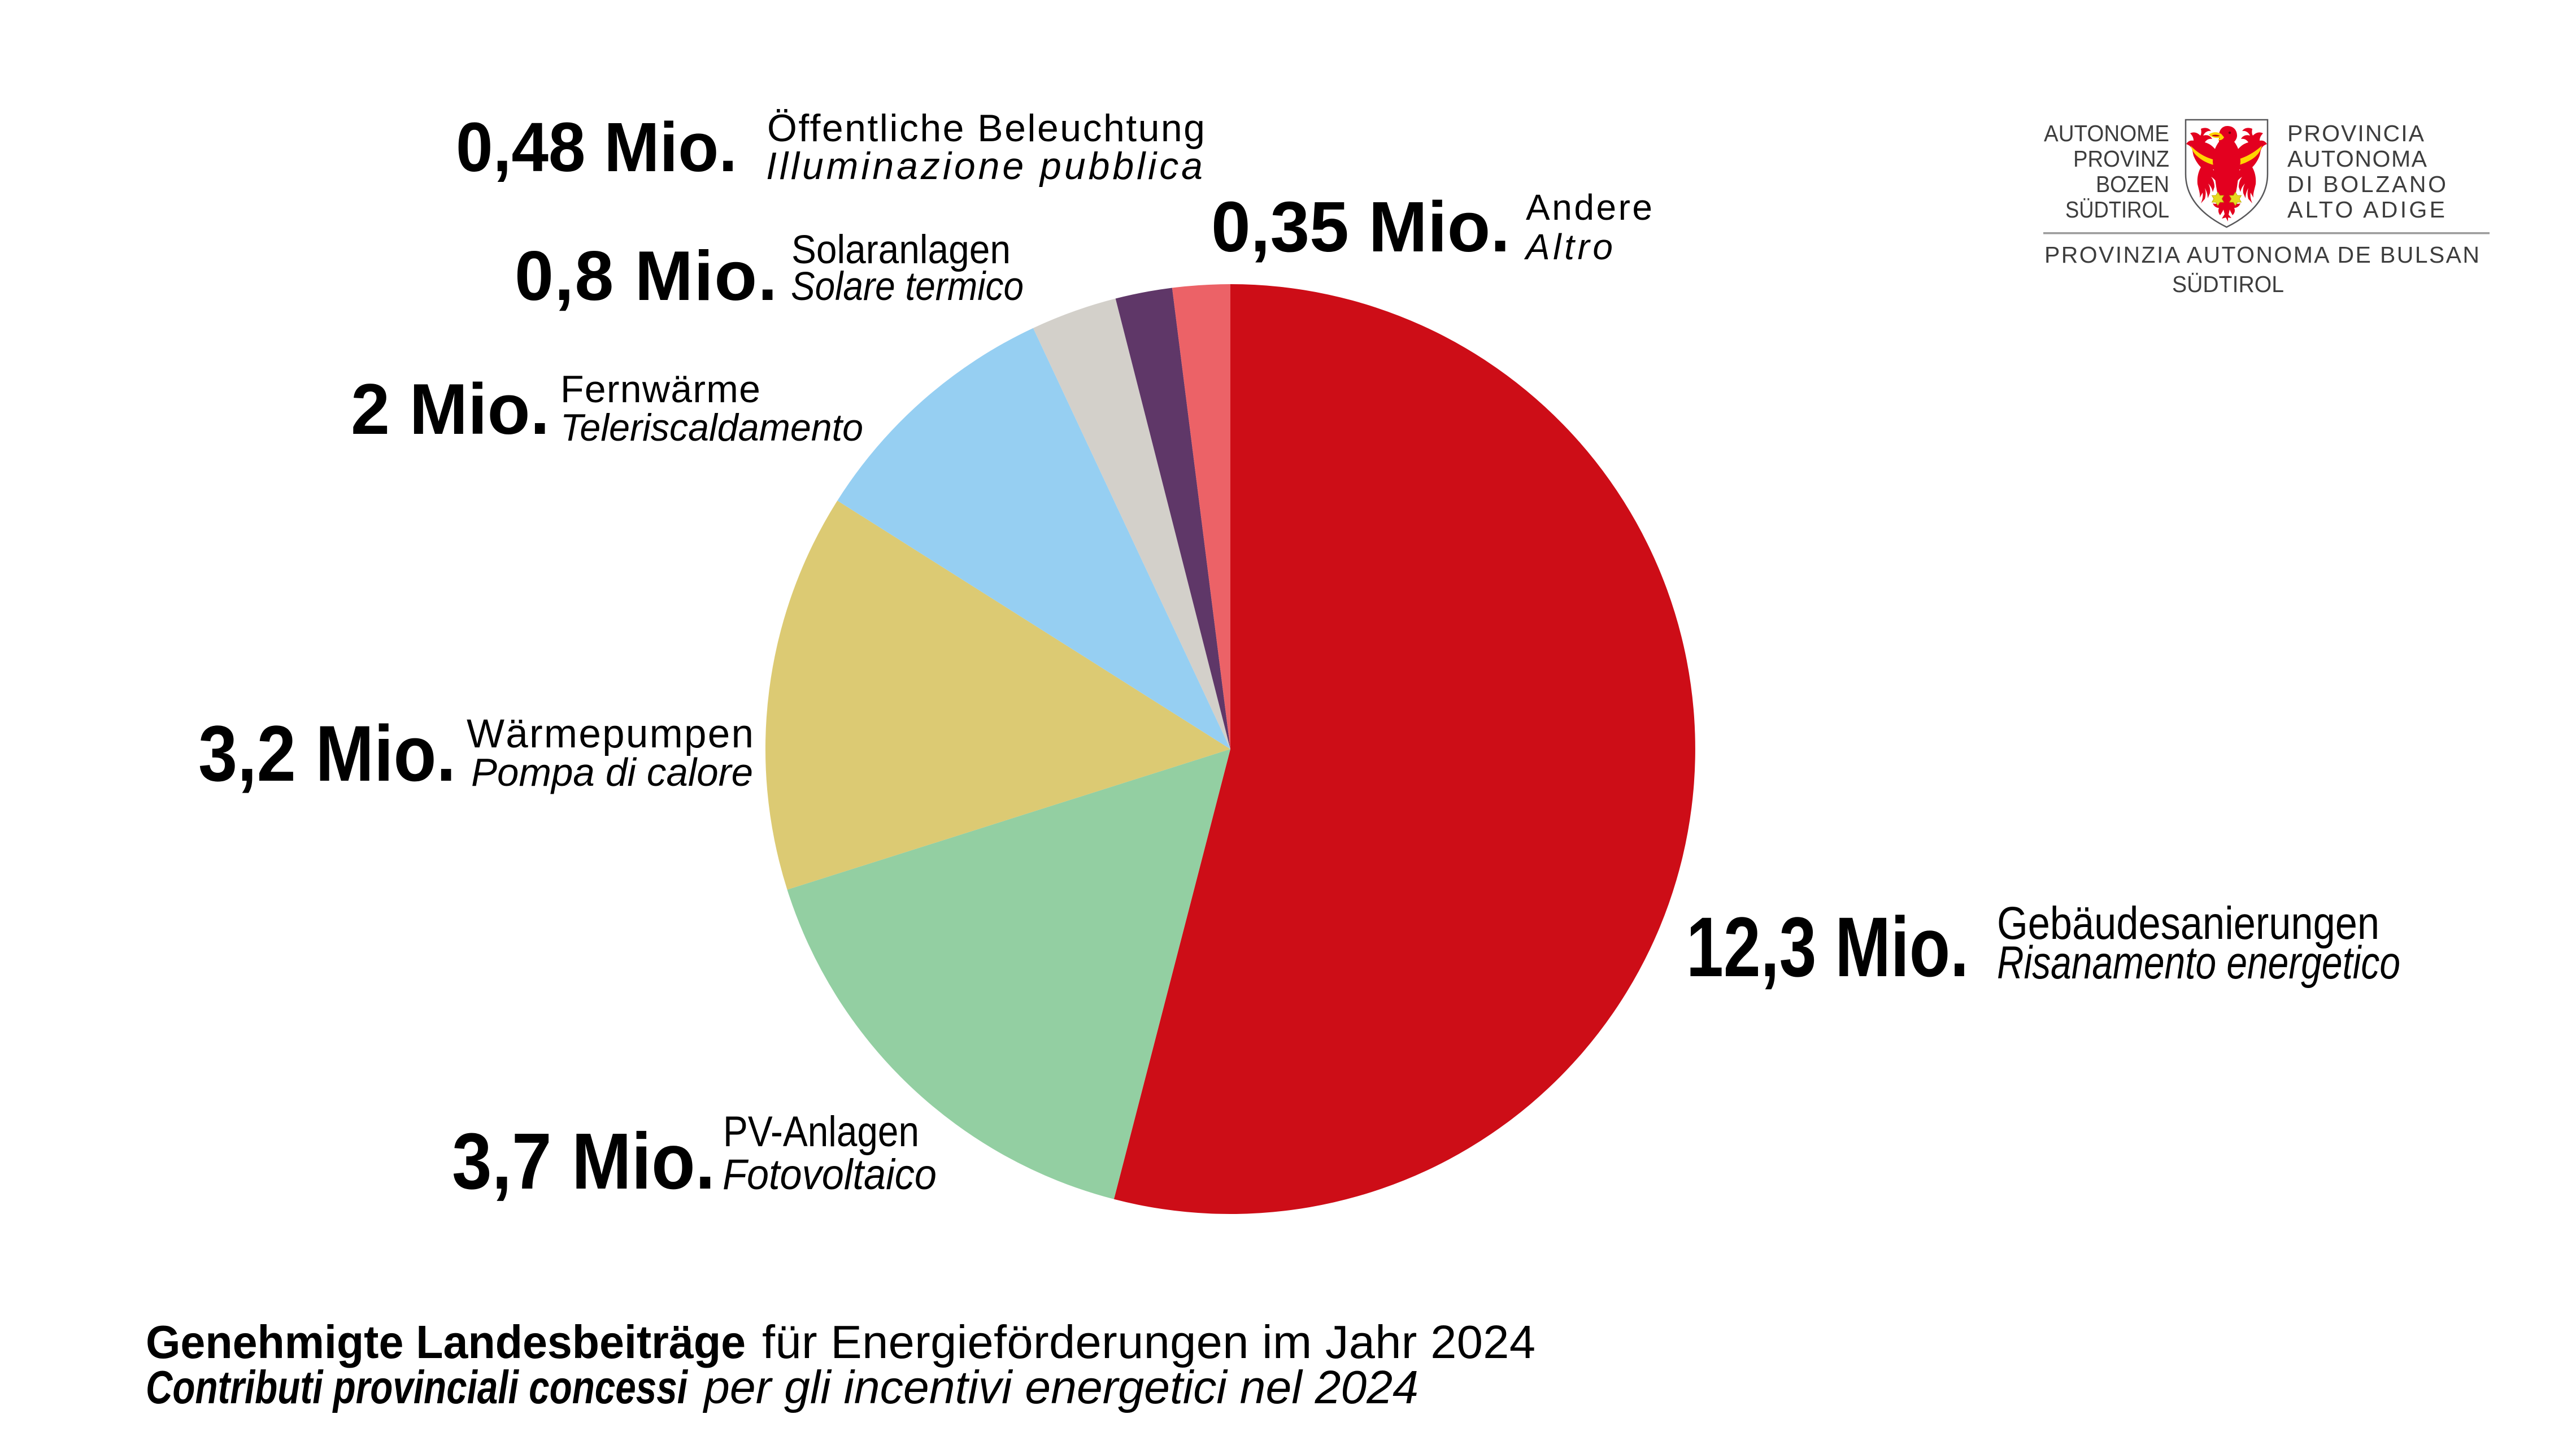  What do you see at coordinates (711, 427) in the screenshot?
I see `svg-text: Teleriscaldamento` at bounding box center [711, 427].